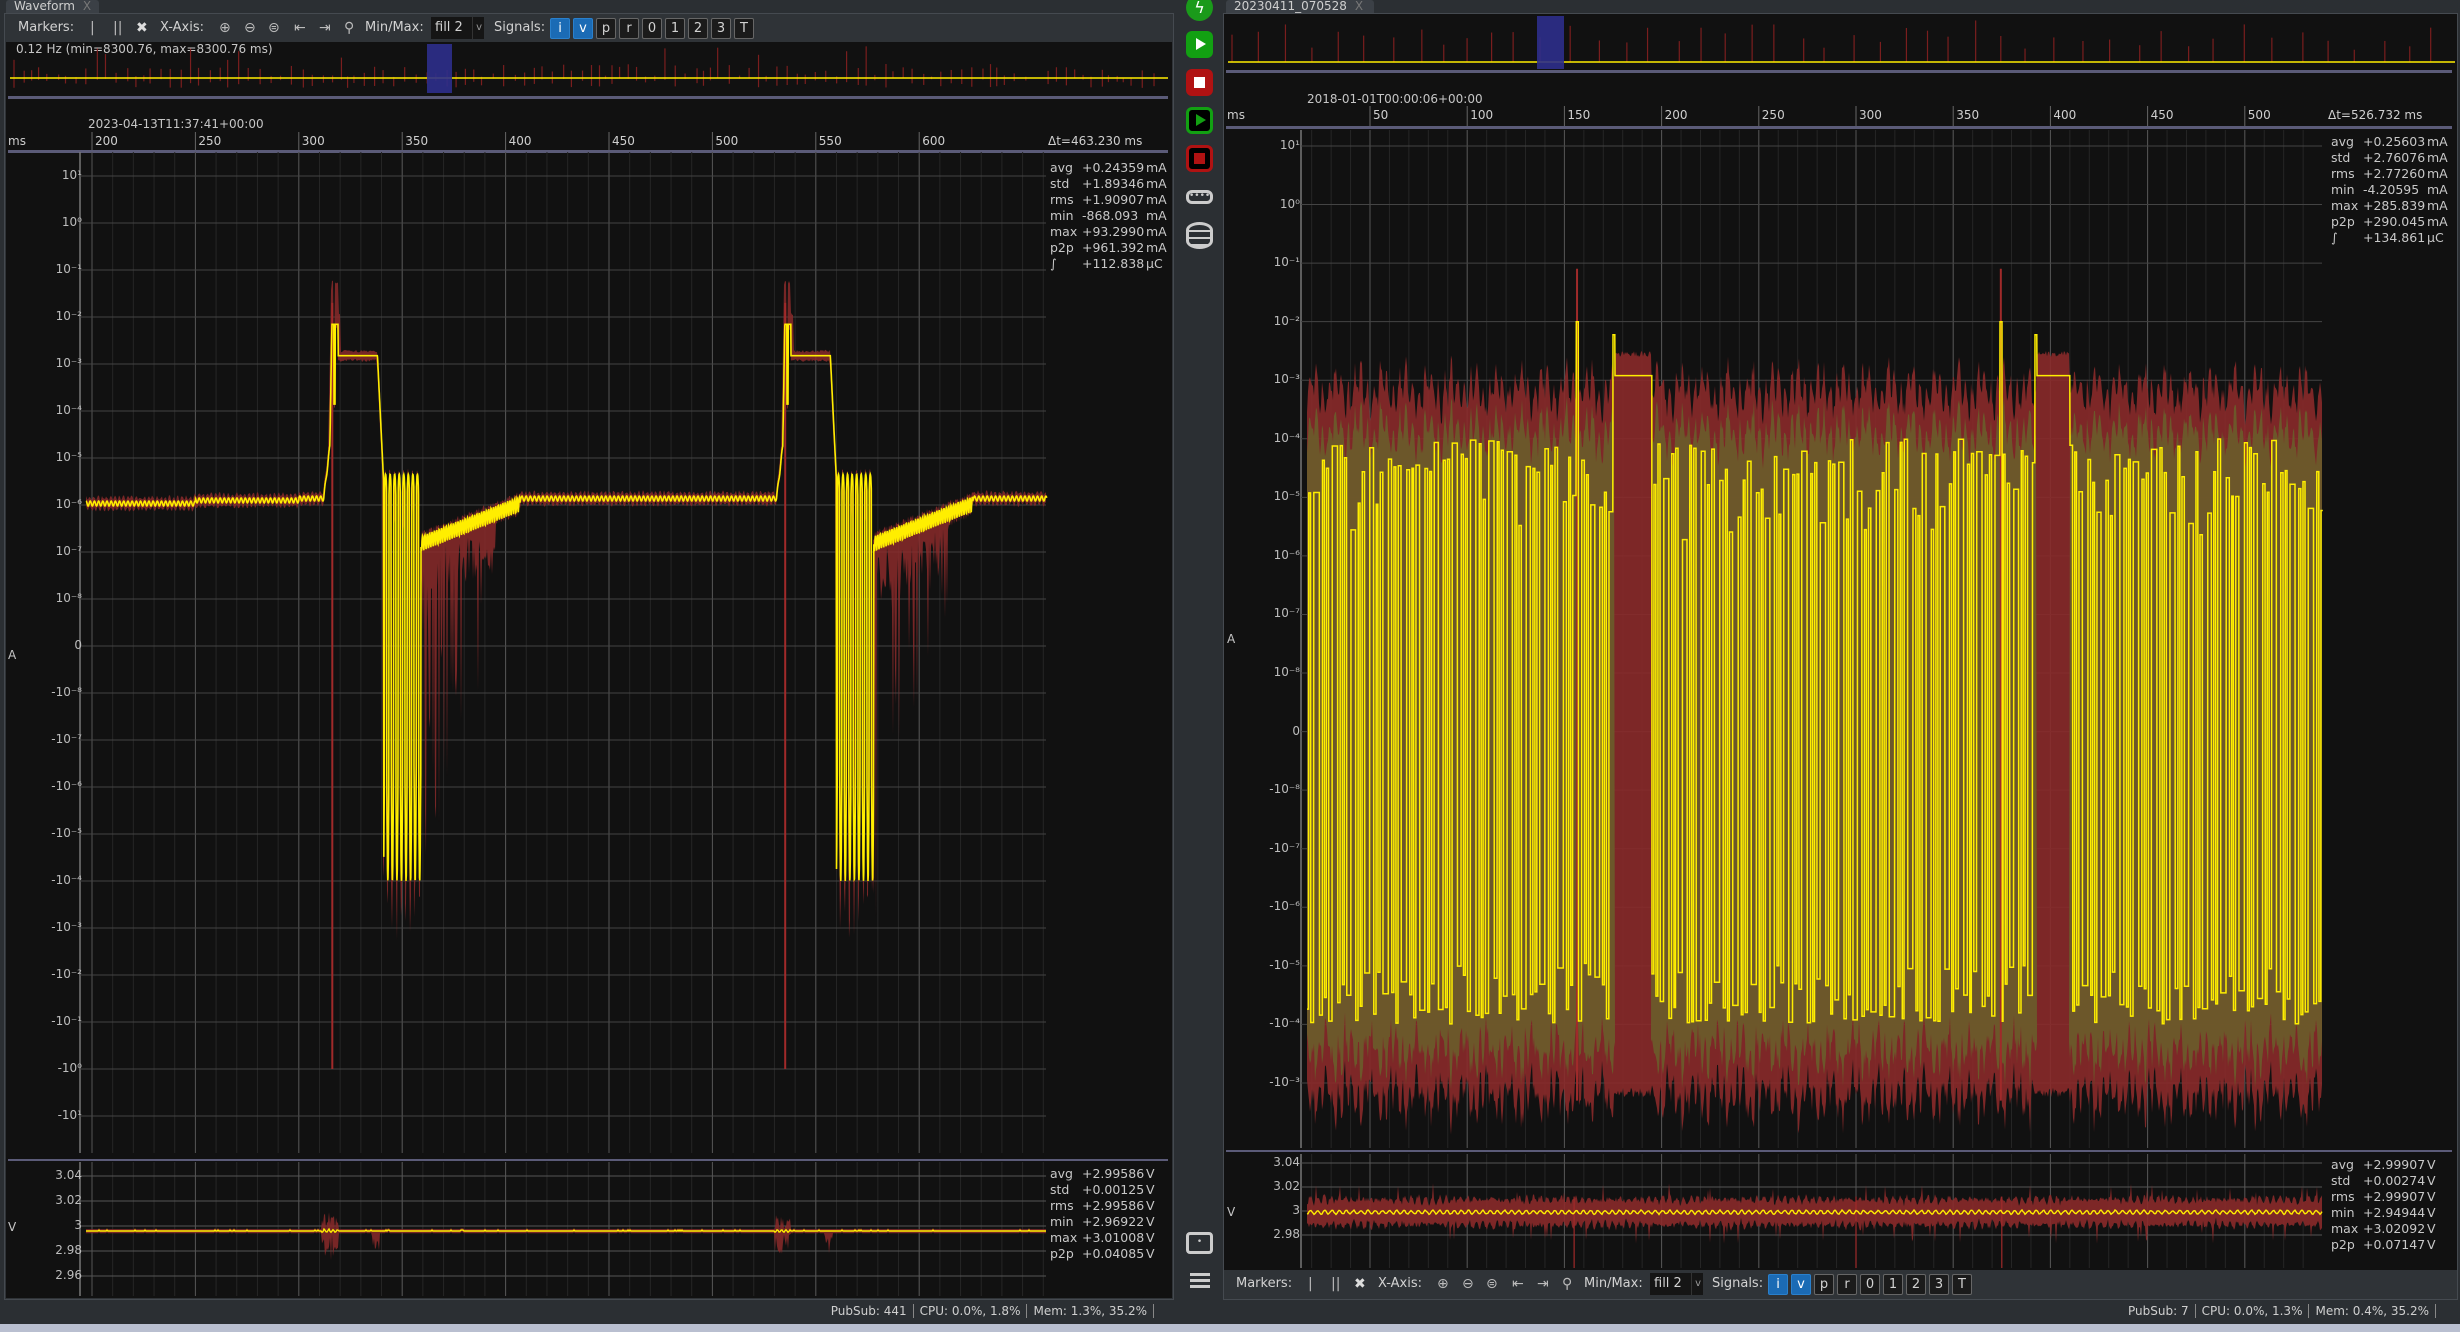 This screenshot has height=1332, width=2460. Describe the element at coordinates (1400, 1283) in the screenshot. I see `x-axis-label: X-Axis:` at that location.